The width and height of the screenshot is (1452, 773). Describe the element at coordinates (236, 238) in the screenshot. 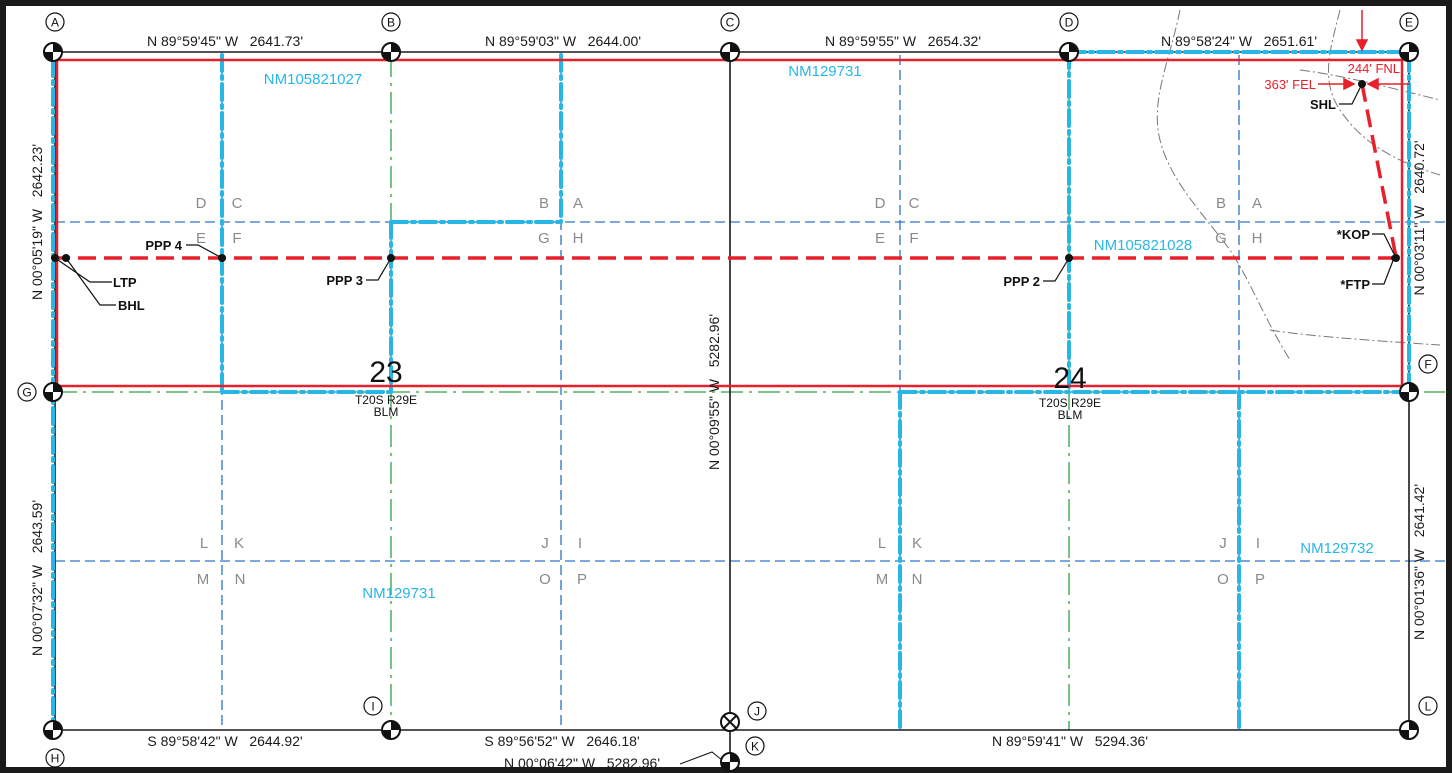

I see `aliquot-f: F` at that location.